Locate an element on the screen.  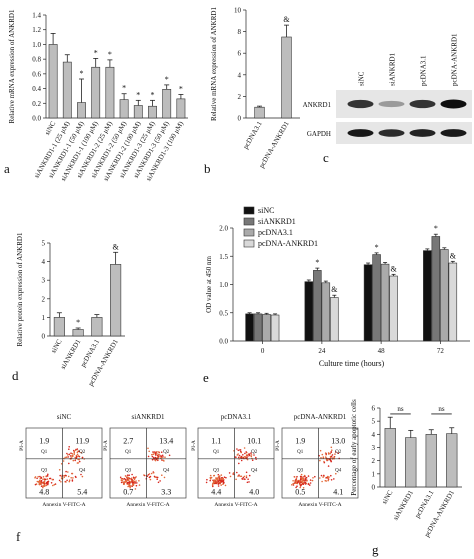
quadrant-value: 0.7 is located at coordinates (128, 492).